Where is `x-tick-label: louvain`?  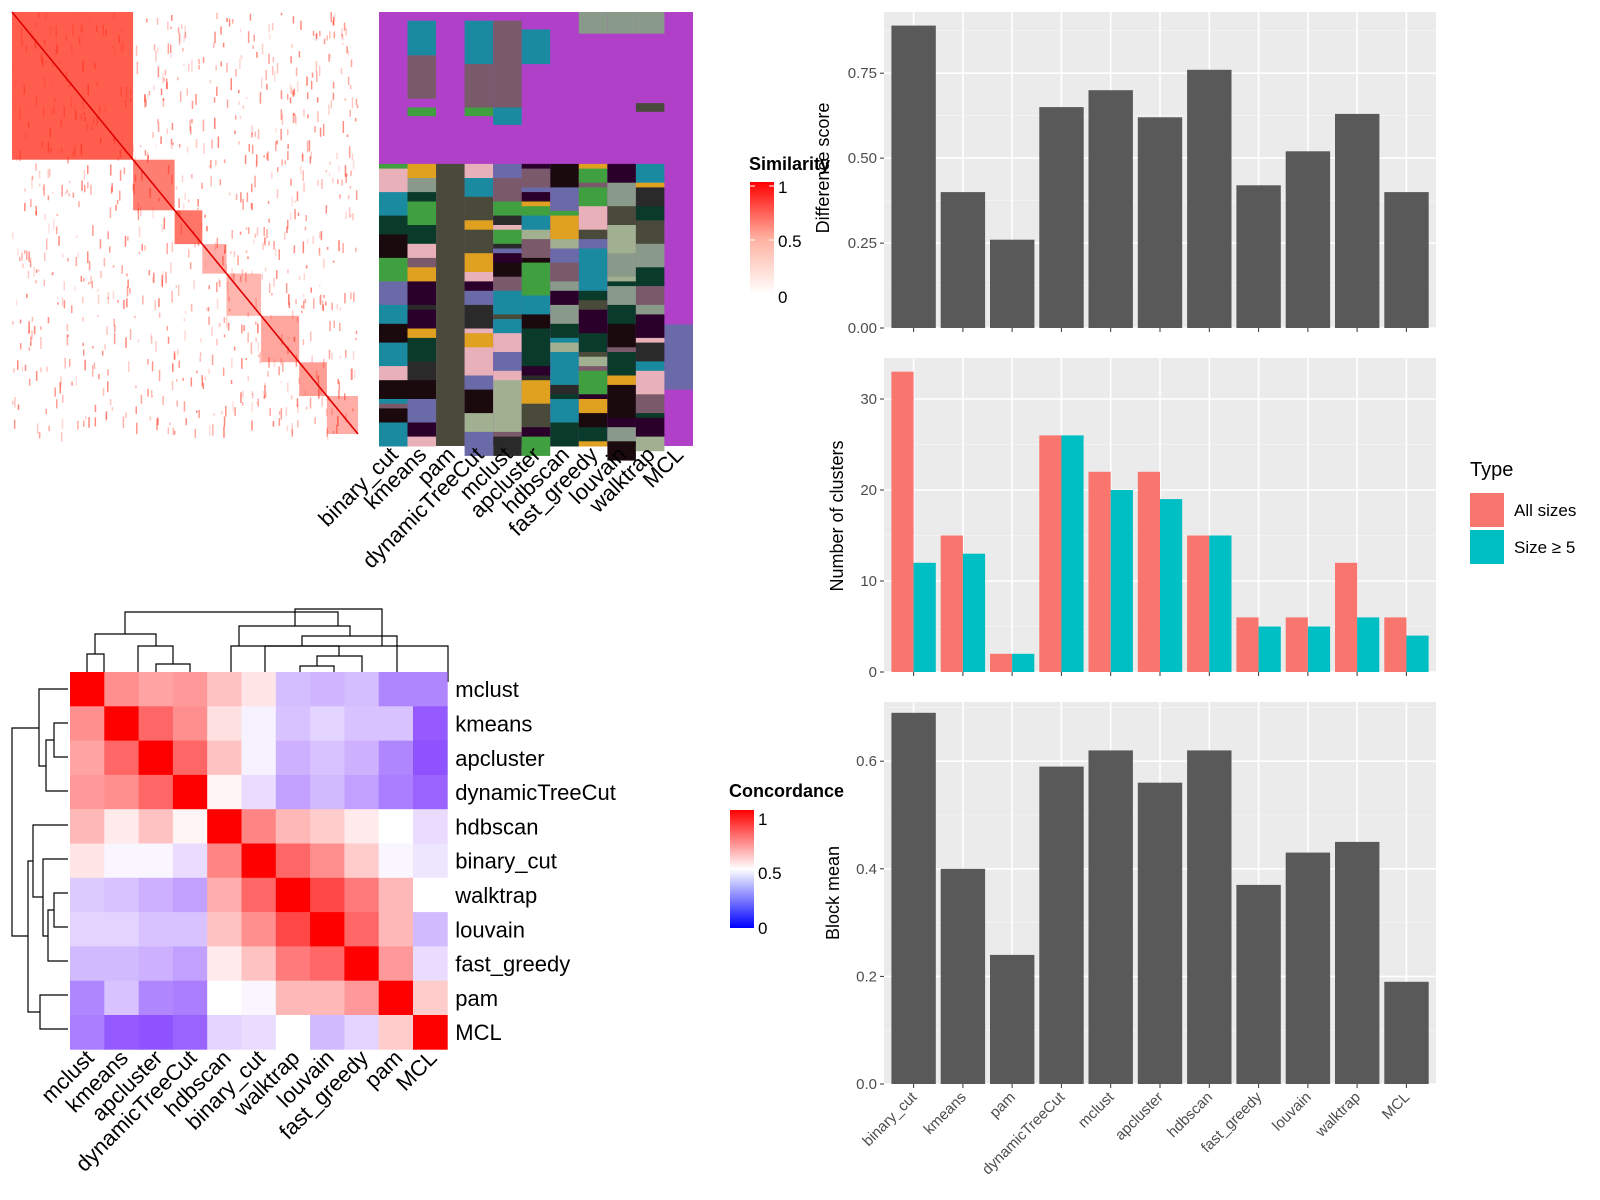 x-tick-label: louvain is located at coordinates (1292, 1112).